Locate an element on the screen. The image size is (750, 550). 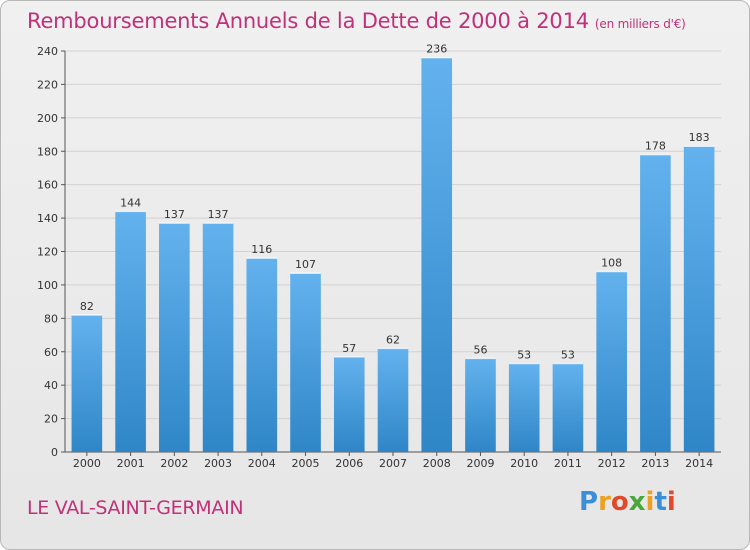
bar-value-label: 236 is located at coordinates (436, 49).